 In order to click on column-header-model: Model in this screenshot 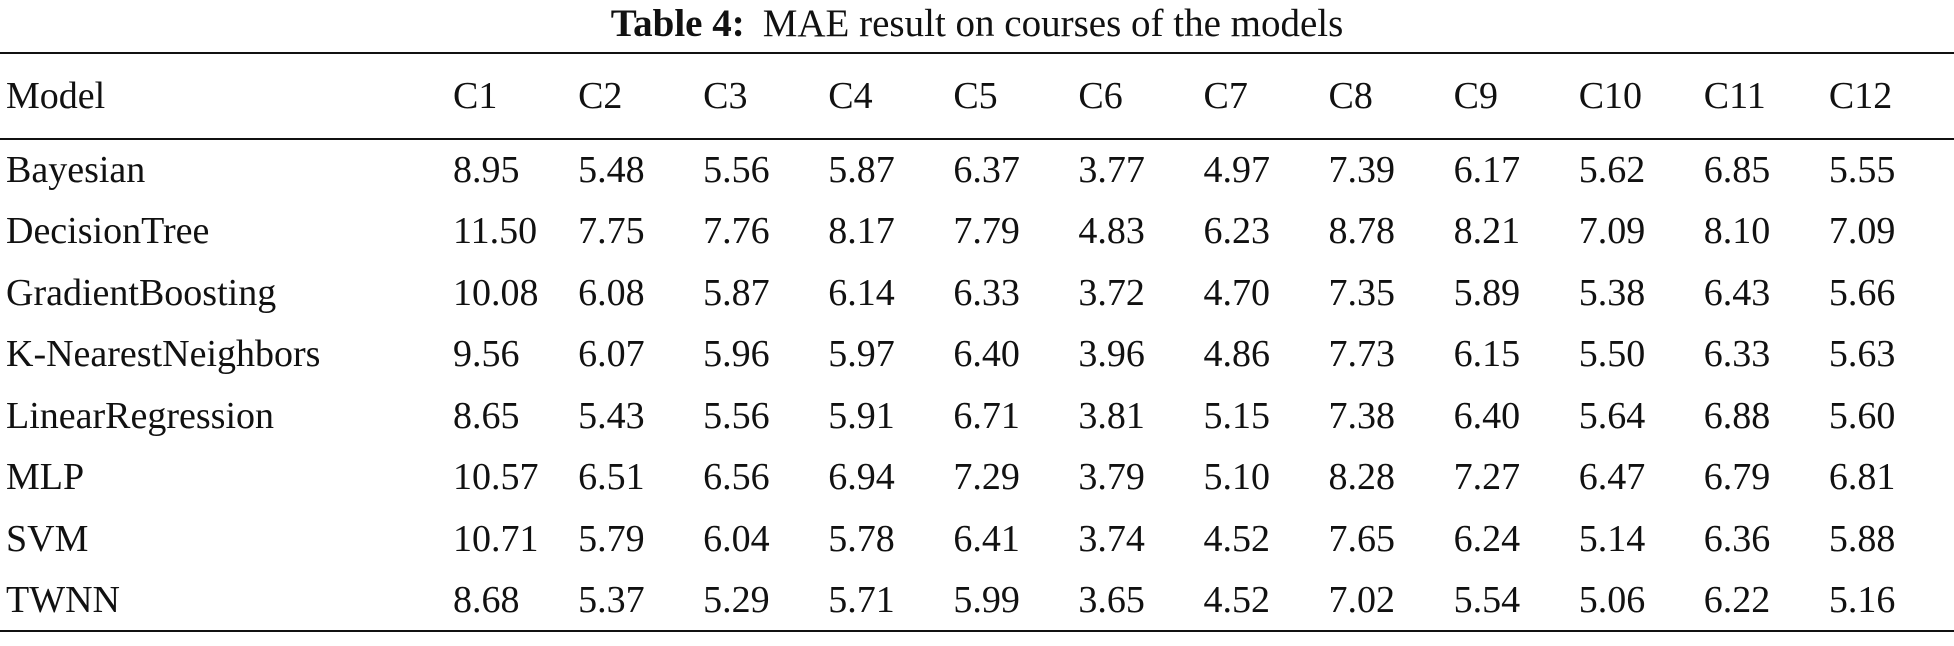, I will do `click(56, 96)`.